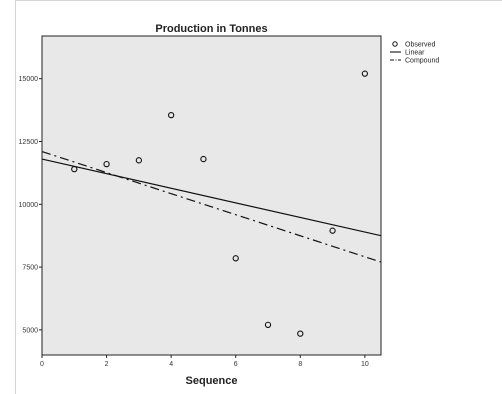 This screenshot has height=394, width=502. Describe the element at coordinates (204, 361) in the screenshot. I see `x-axis: 0 2 4 6 8 10` at that location.